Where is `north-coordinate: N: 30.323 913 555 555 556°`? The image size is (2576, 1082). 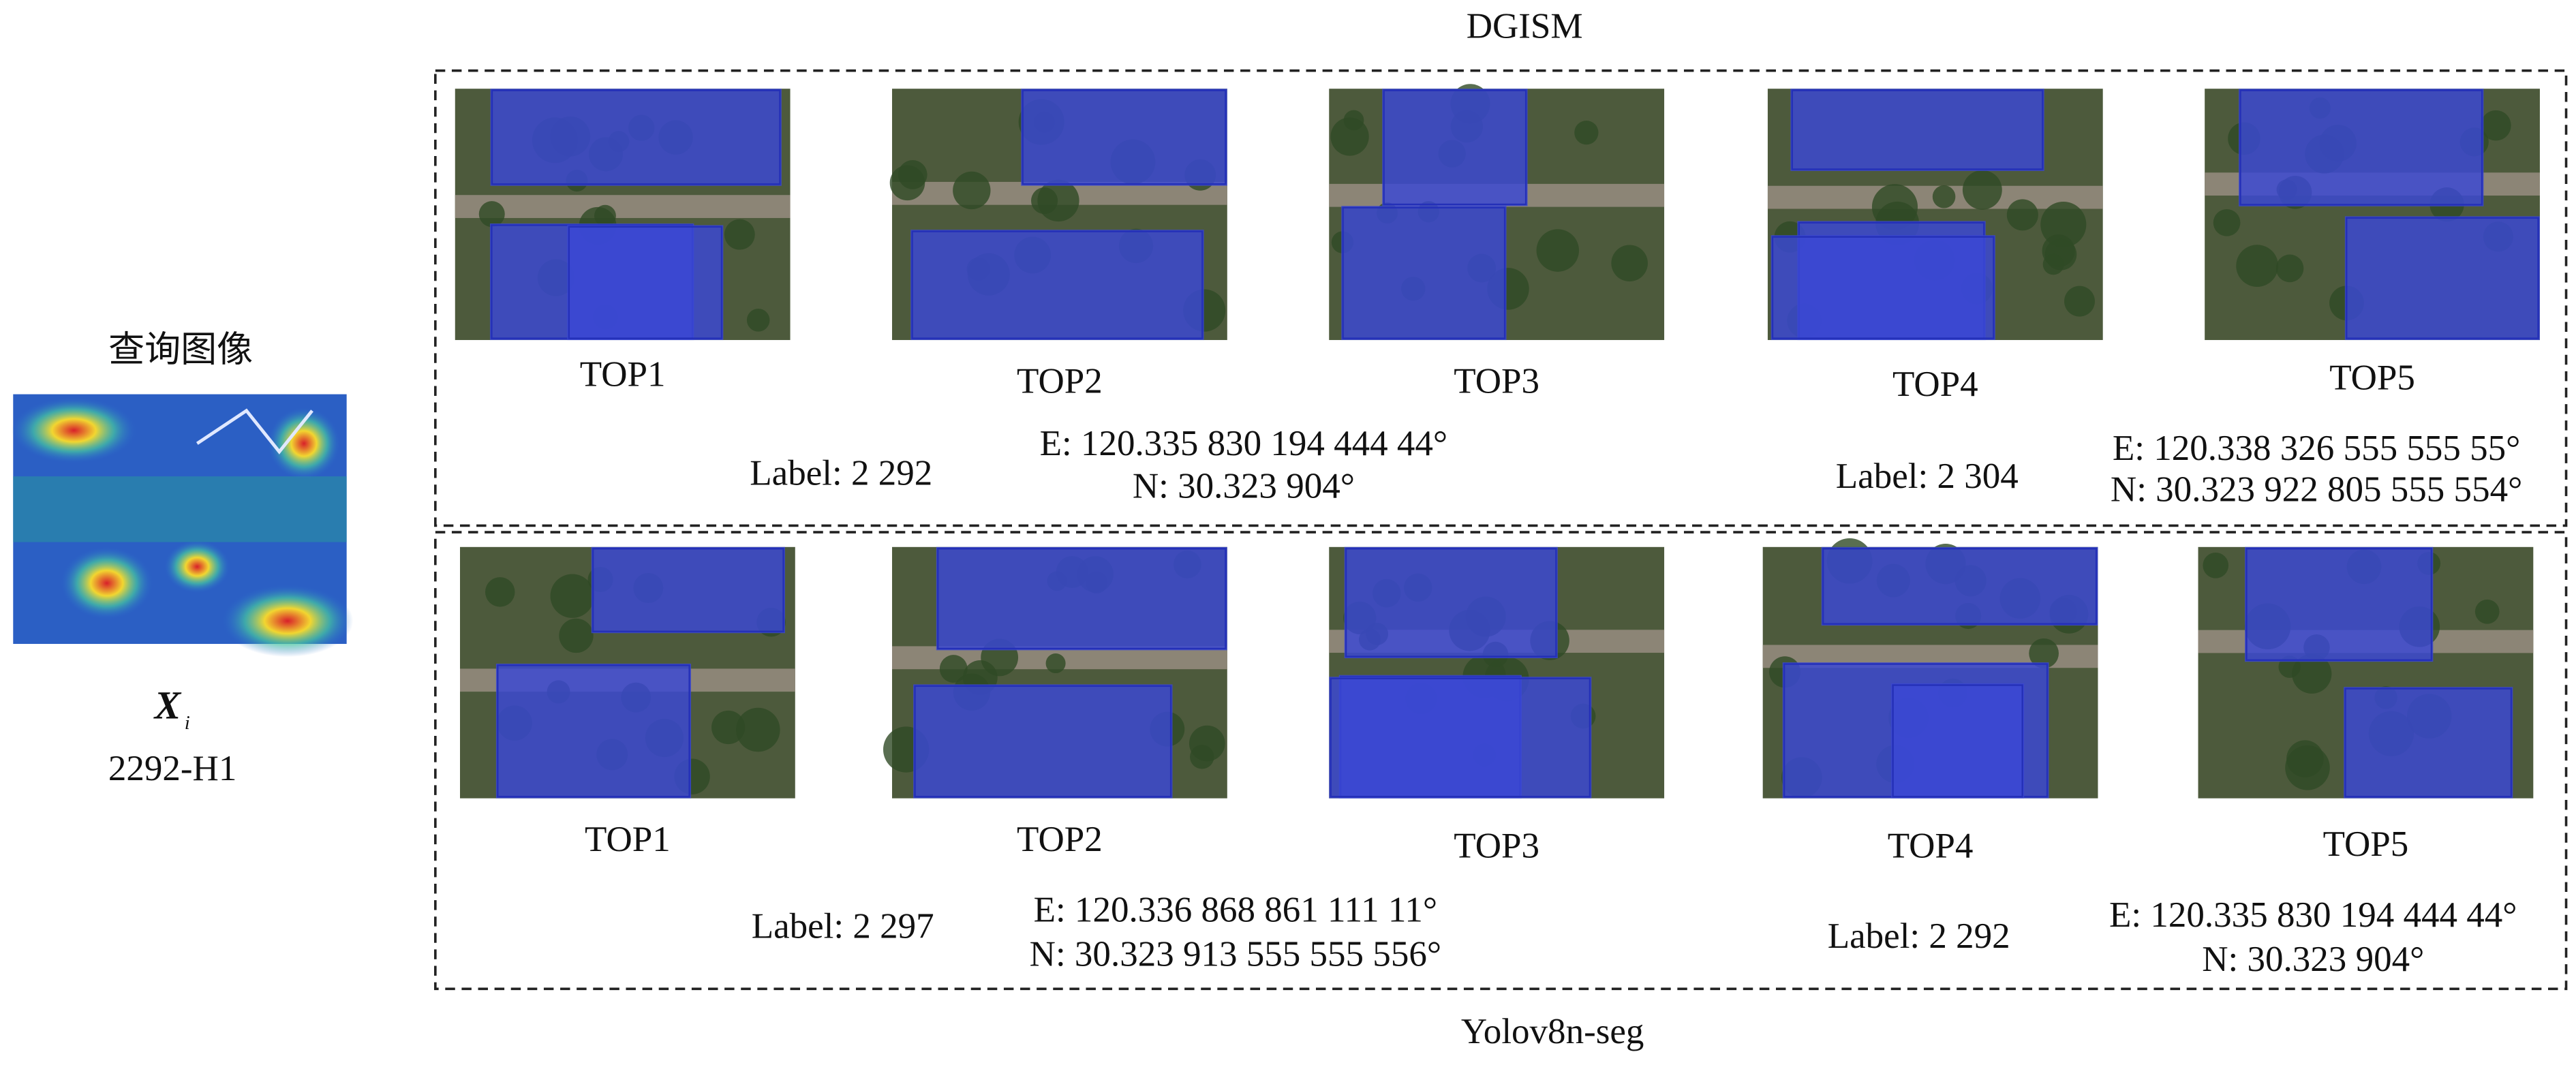 north-coordinate: N: 30.323 913 555 555 556° is located at coordinates (1235, 954).